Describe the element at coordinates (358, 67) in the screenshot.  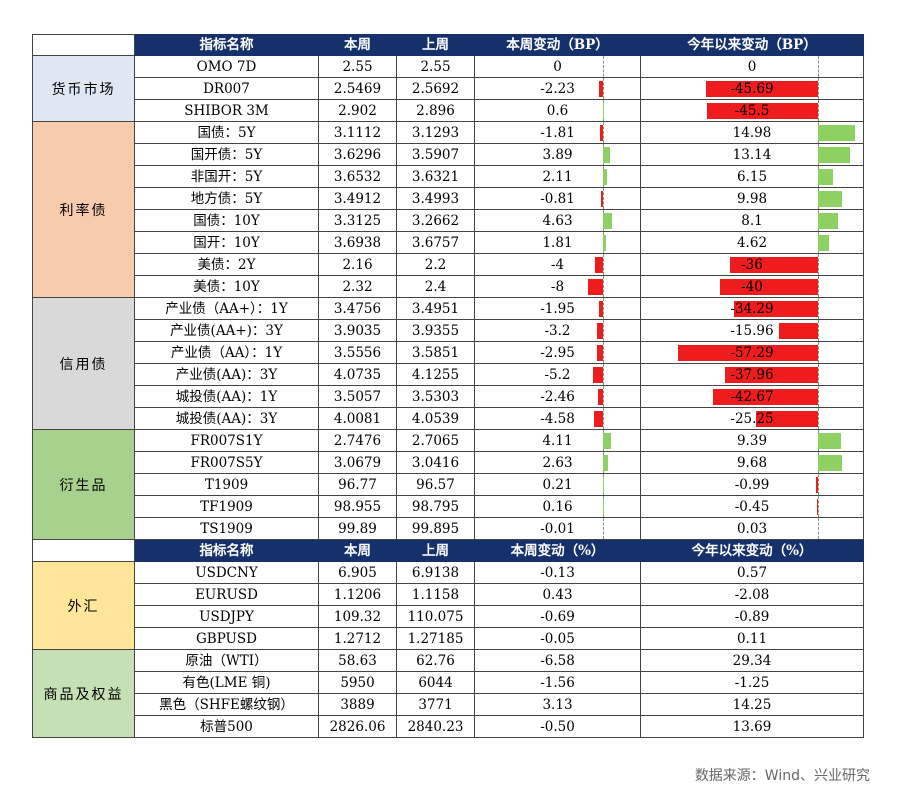
I see `value-cell: 2.55` at that location.